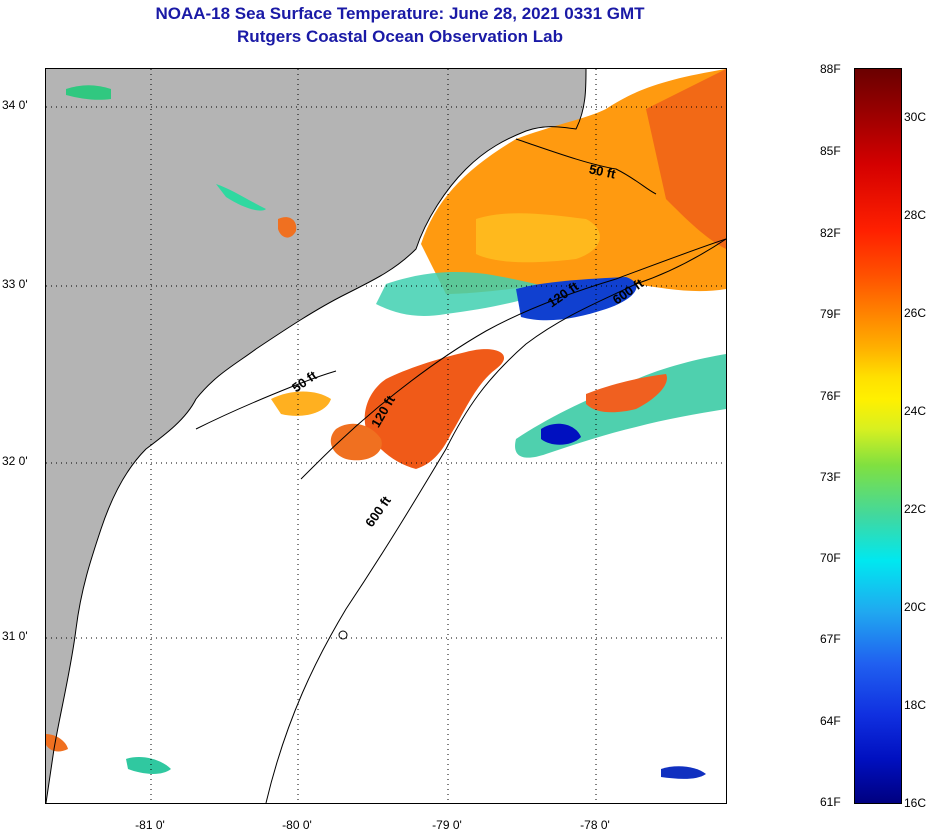 The width and height of the screenshot is (936, 832). What do you see at coordinates (150, 825) in the screenshot?
I see `lon-label-81: -81 0'` at bounding box center [150, 825].